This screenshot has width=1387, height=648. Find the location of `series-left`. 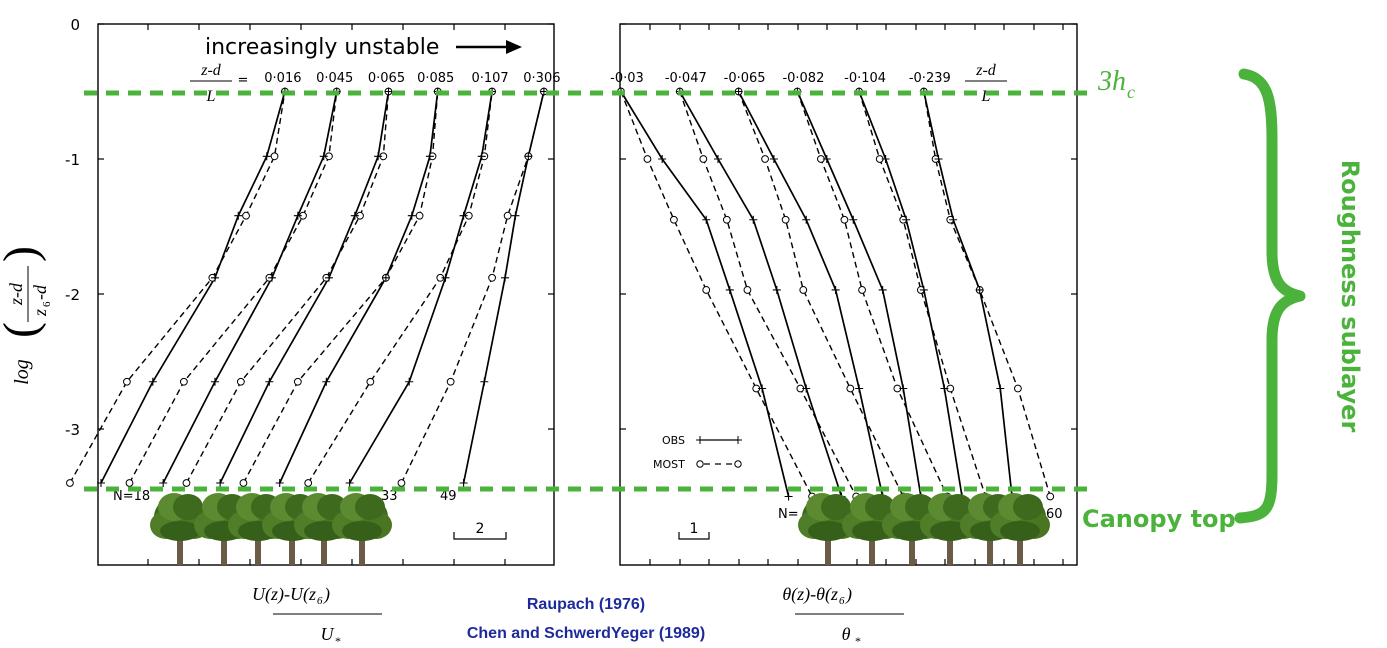

series-left is located at coordinates (233, 287).